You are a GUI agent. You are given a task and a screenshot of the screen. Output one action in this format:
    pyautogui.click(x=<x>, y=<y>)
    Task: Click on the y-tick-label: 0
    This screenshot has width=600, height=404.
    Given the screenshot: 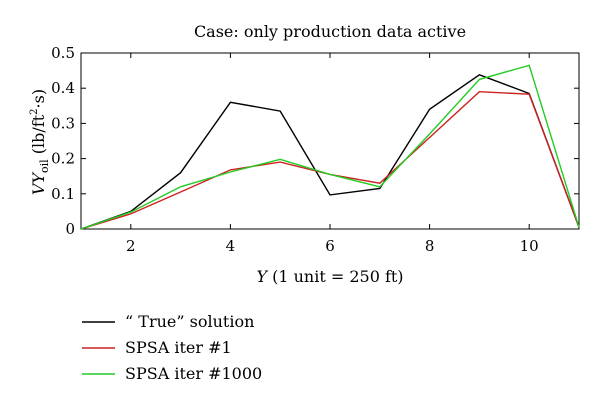 What is the action you would take?
    pyautogui.click(x=70, y=229)
    